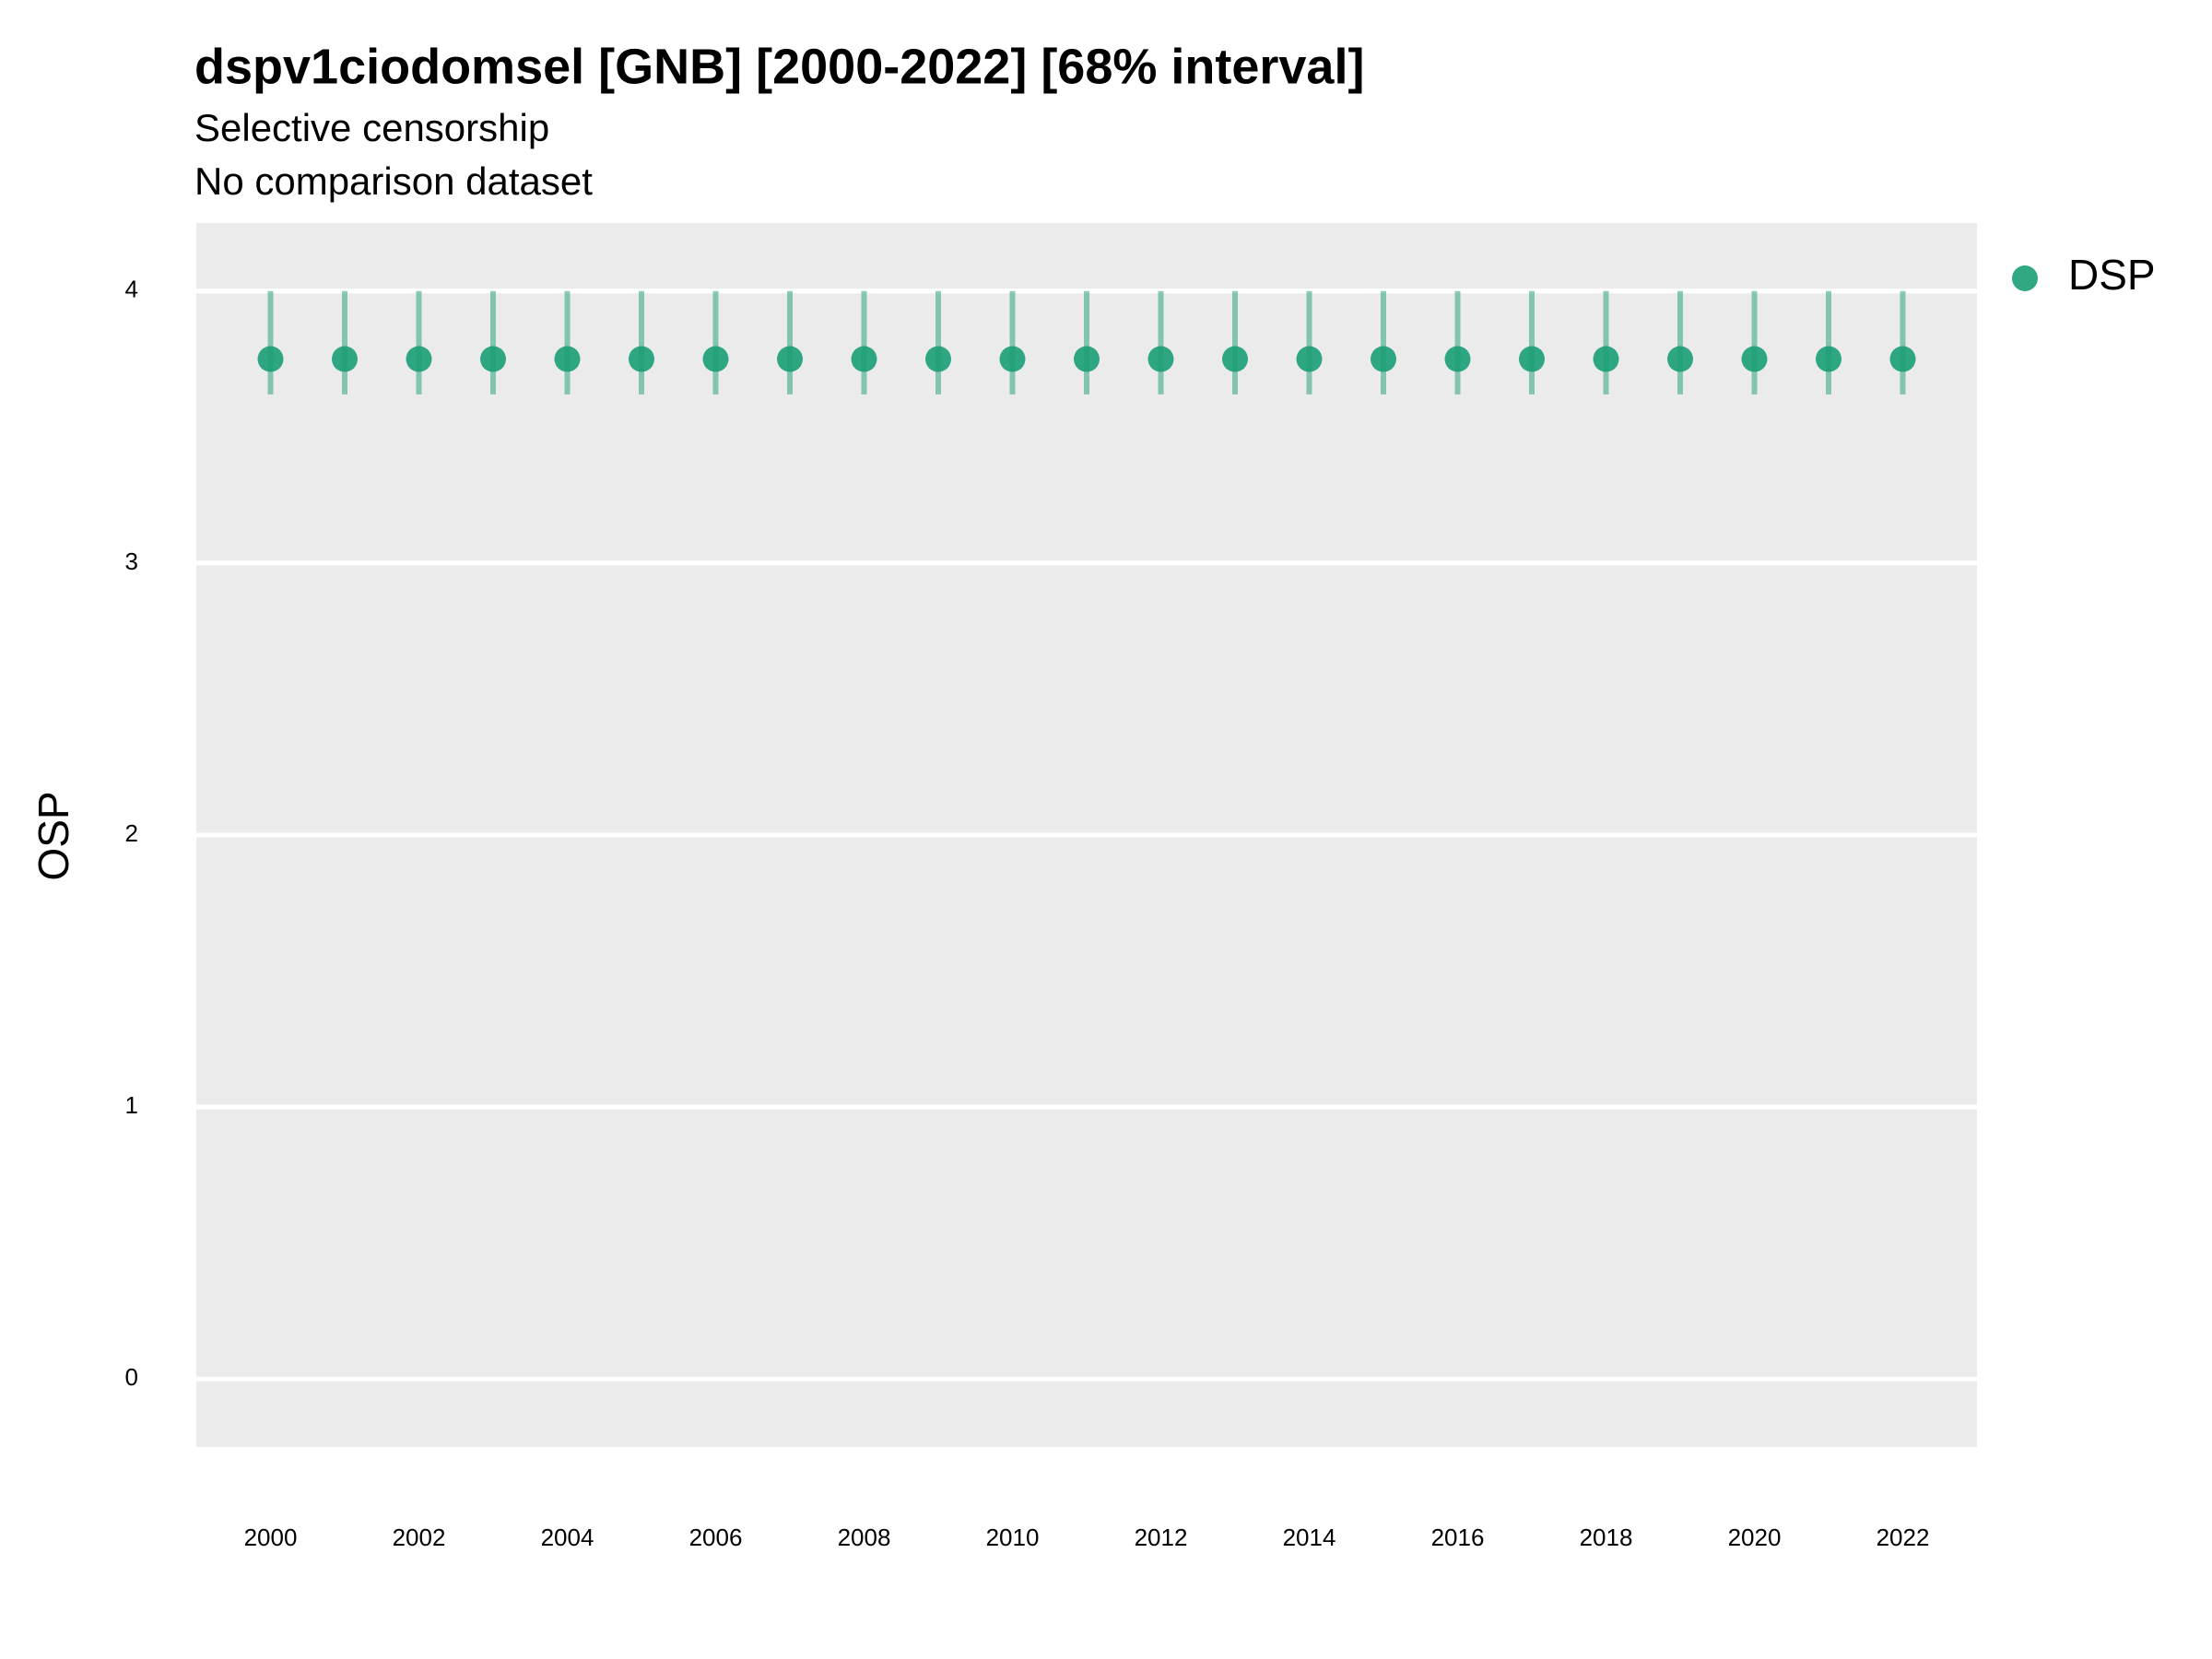  Describe the element at coordinates (1755, 1537) in the screenshot. I see `x-tick-label: 2020` at that location.